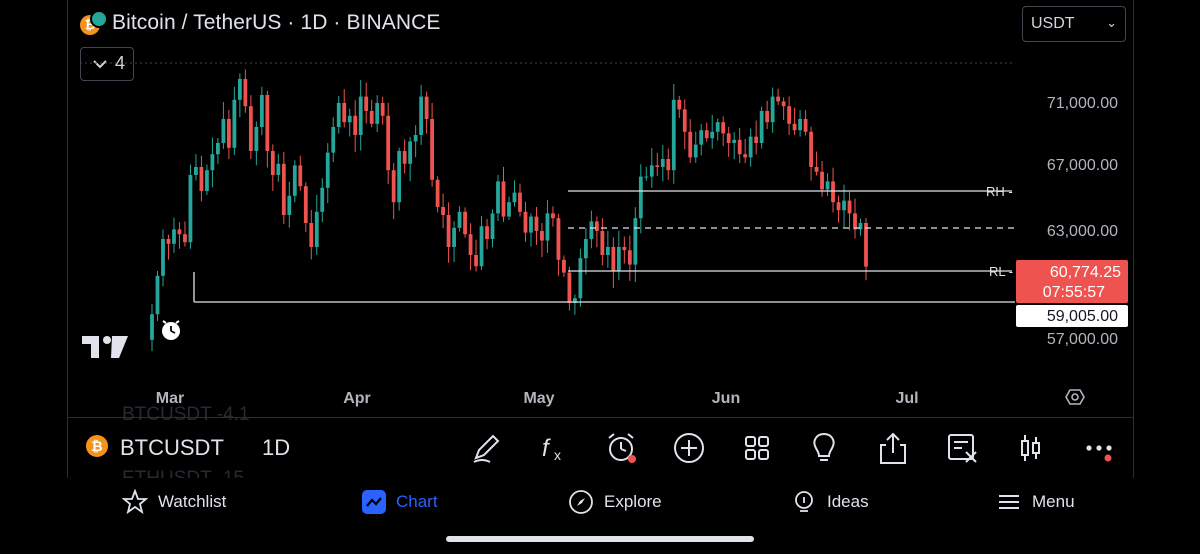 This screenshot has height=554, width=1200. What do you see at coordinates (174, 502) in the screenshot?
I see `nav-watchlist: Watchlist` at bounding box center [174, 502].